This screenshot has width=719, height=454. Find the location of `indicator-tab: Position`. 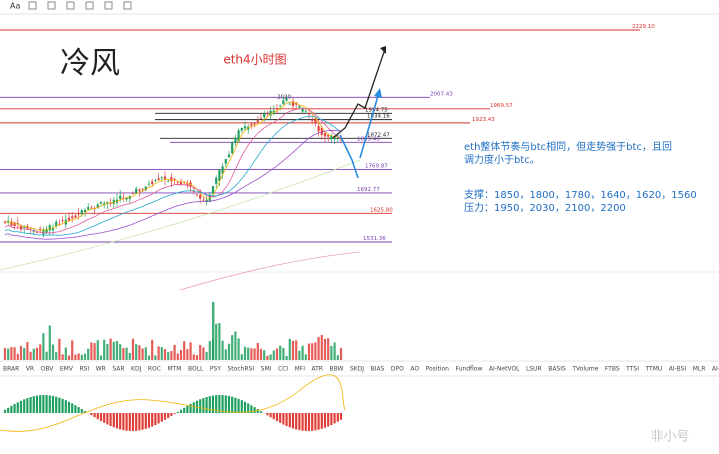

indicator-tab: Position is located at coordinates (438, 369).